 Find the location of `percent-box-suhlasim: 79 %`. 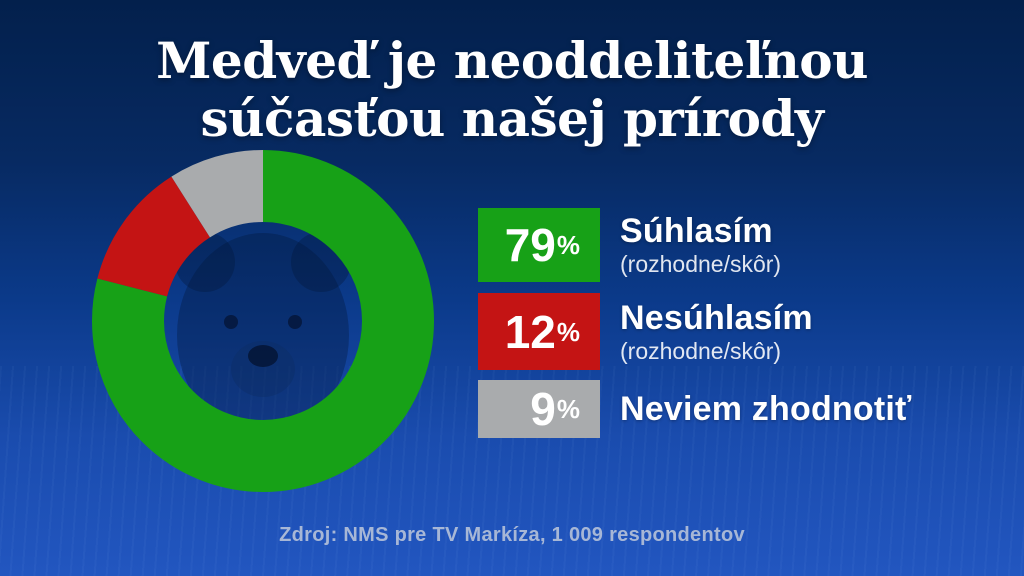

percent-box-suhlasim: 79 % is located at coordinates (539, 245).